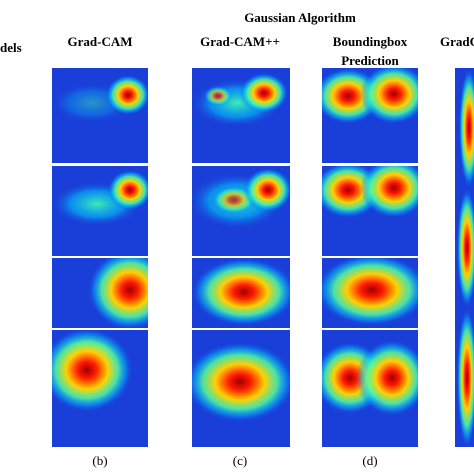 The height and width of the screenshot is (474, 474). Describe the element at coordinates (300, 17) in the screenshot. I see `figure-title: Gaussian Algorithm` at that location.